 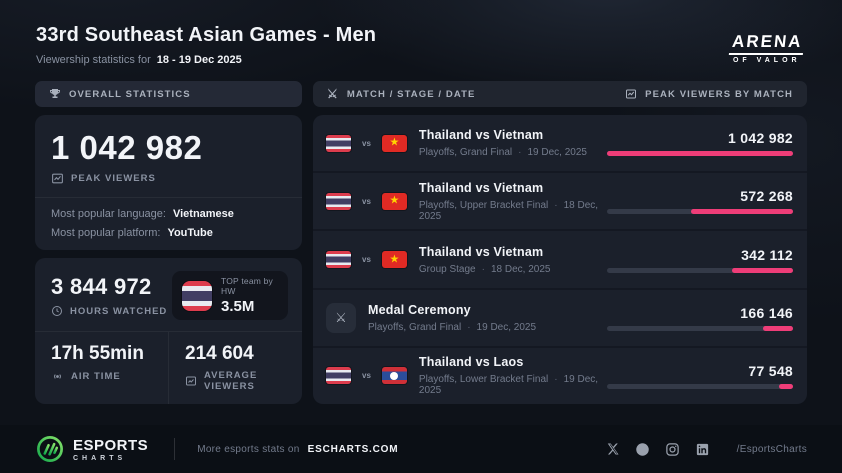 I want to click on match-peak-value: 77 548, so click(x=770, y=370).